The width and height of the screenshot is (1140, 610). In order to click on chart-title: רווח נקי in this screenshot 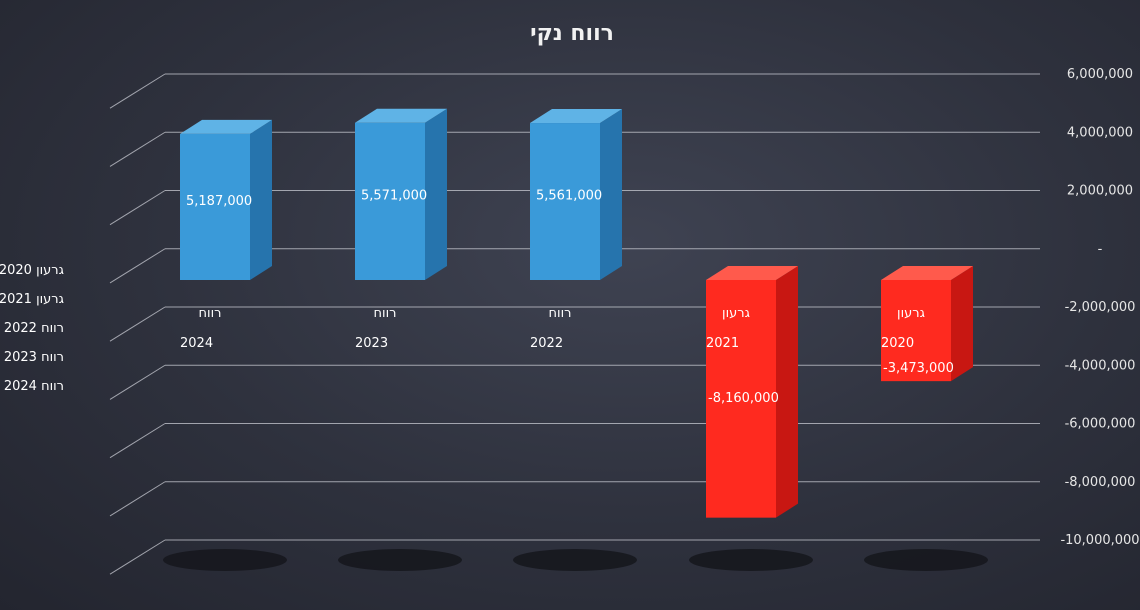, I will do `click(572, 33)`.